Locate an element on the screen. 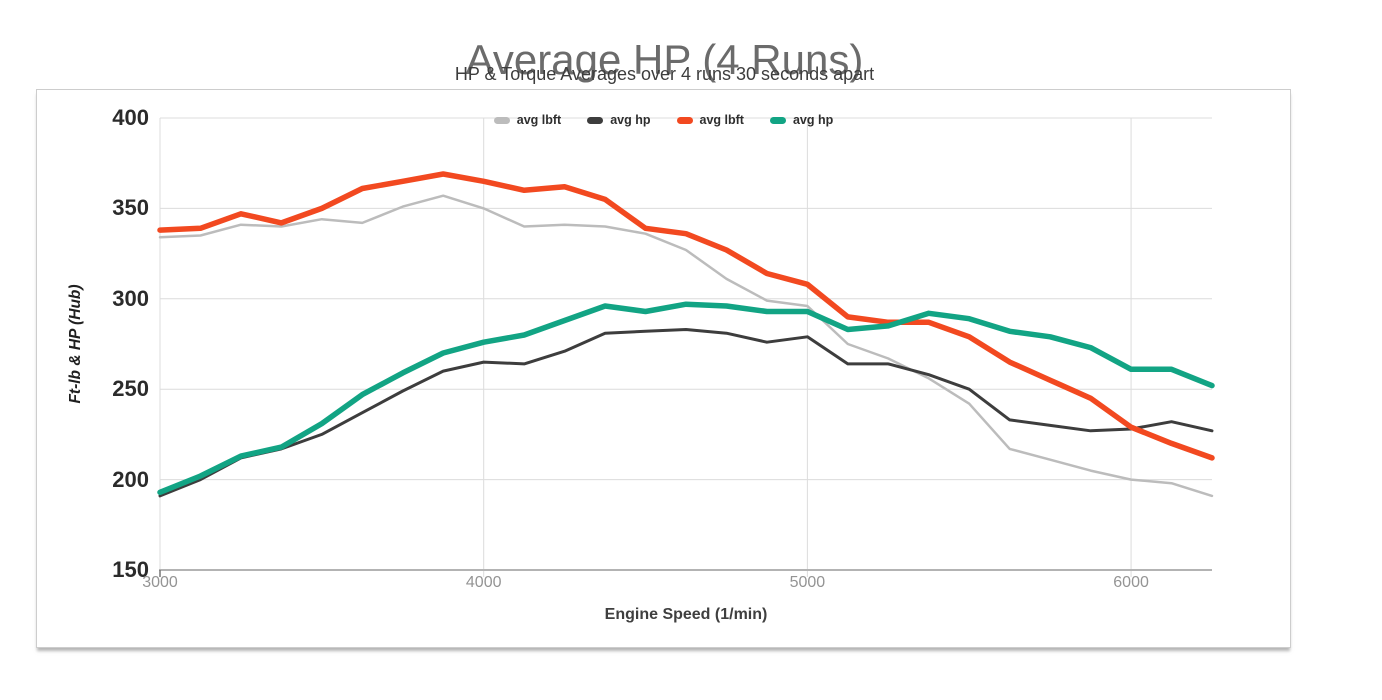 This screenshot has width=1382, height=700. legend-item-2: avg lbft is located at coordinates (710, 120).